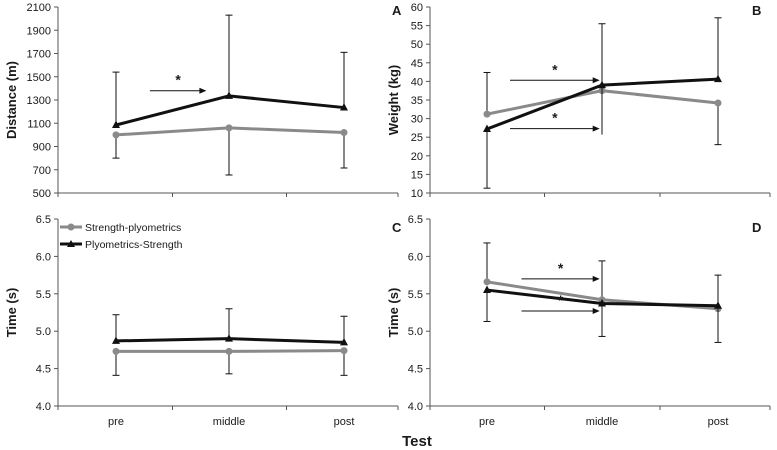 The width and height of the screenshot is (777, 450). Describe the element at coordinates (417, 194) in the screenshot. I see `y-tick-label: 10` at that location.